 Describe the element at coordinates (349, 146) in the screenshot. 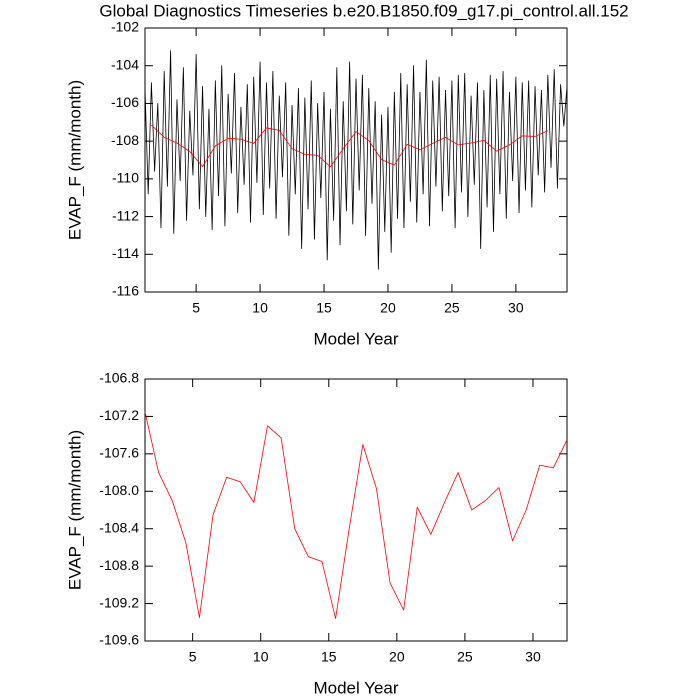

I see `data-line` at that location.